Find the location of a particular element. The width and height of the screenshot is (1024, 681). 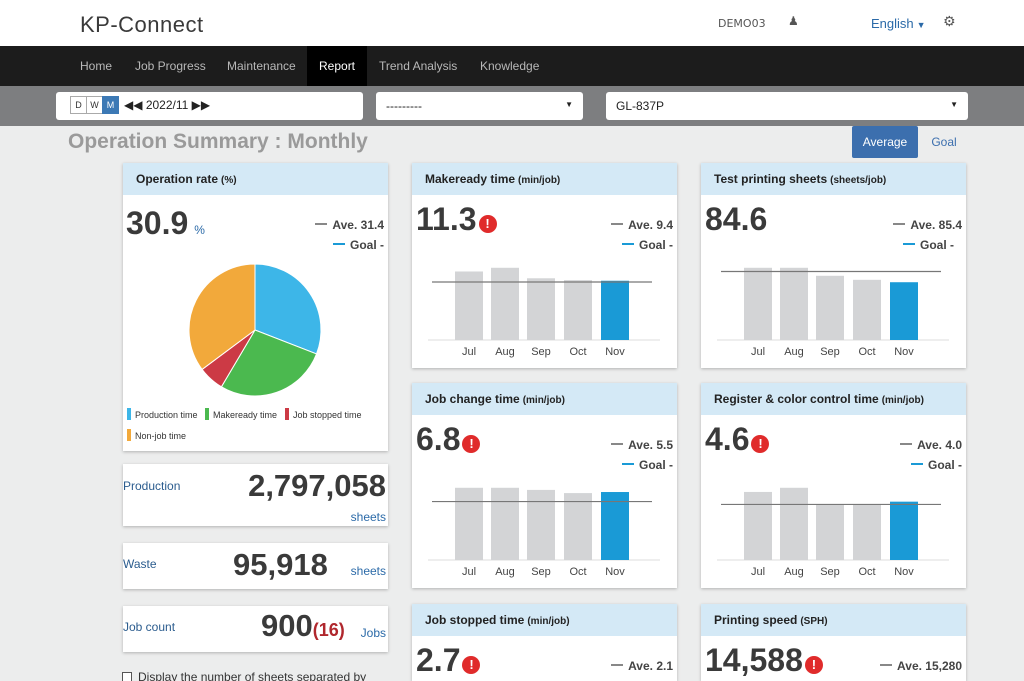

operation-rate-value: 30.9% is located at coordinates (165, 223).